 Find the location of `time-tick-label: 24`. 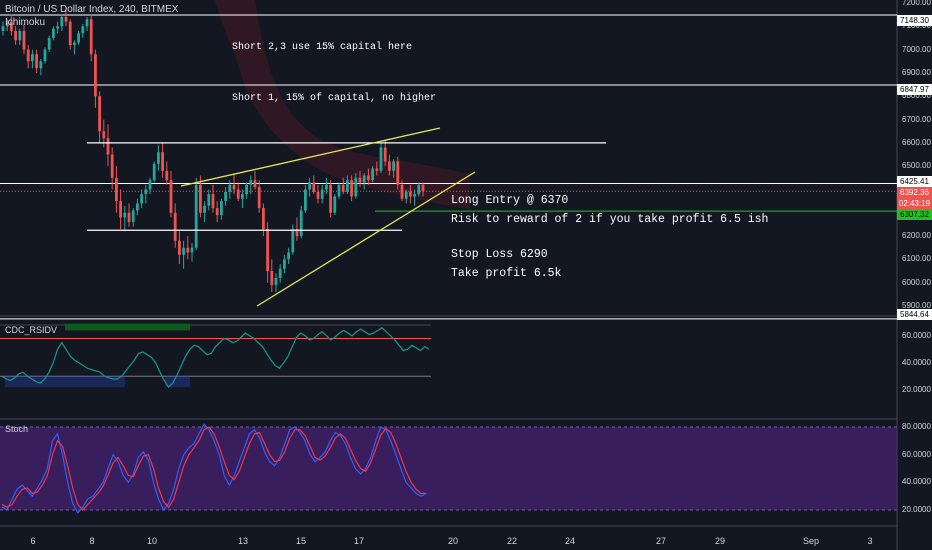

time-tick-label: 24 is located at coordinates (570, 541).